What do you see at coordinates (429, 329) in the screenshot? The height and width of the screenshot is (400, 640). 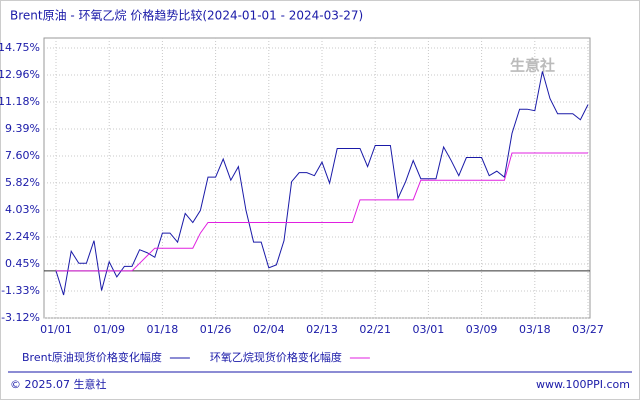 I see `x-tick-label: 03/01` at bounding box center [429, 329].